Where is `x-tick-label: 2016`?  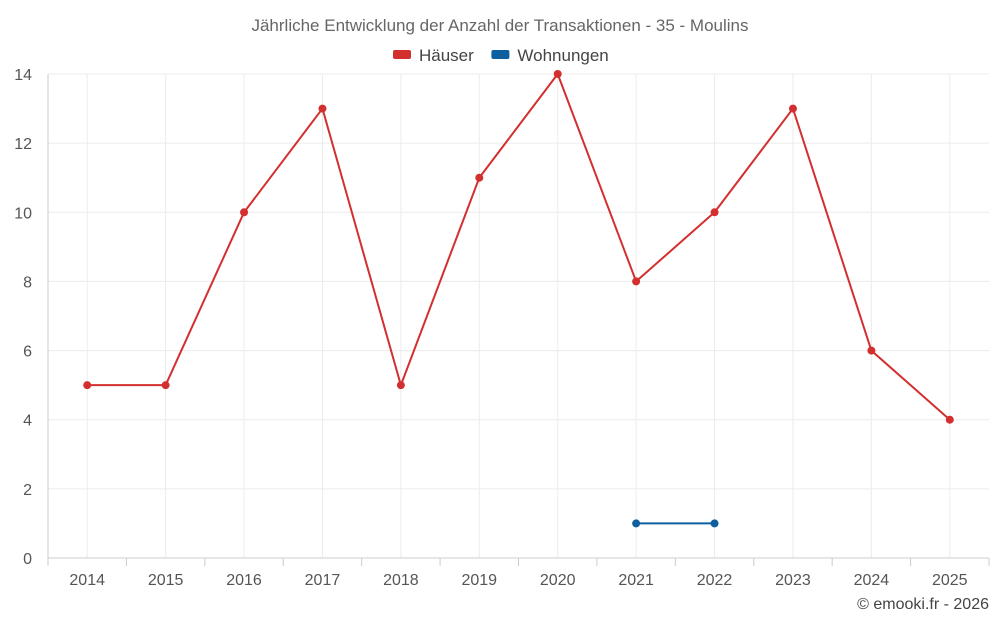
x-tick-label: 2016 is located at coordinates (244, 580).